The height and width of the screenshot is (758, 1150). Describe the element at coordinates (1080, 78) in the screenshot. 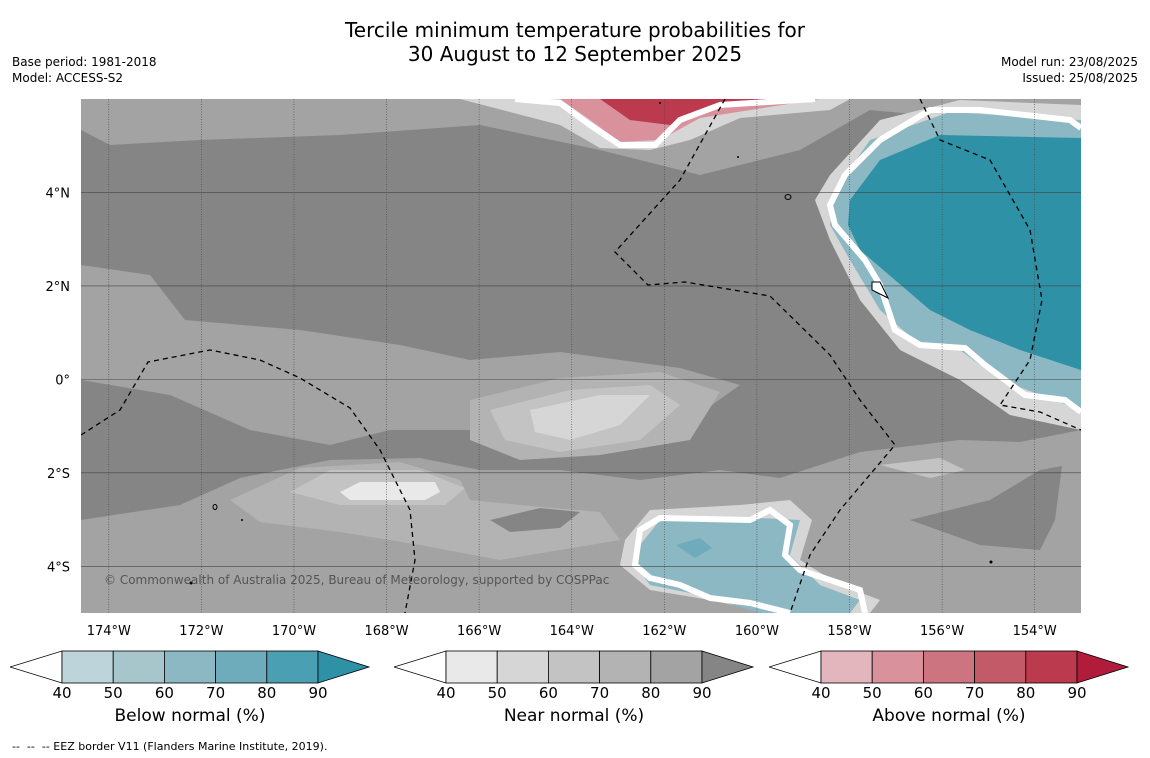

I see `issued-date: Issued: 25/08/2025` at that location.